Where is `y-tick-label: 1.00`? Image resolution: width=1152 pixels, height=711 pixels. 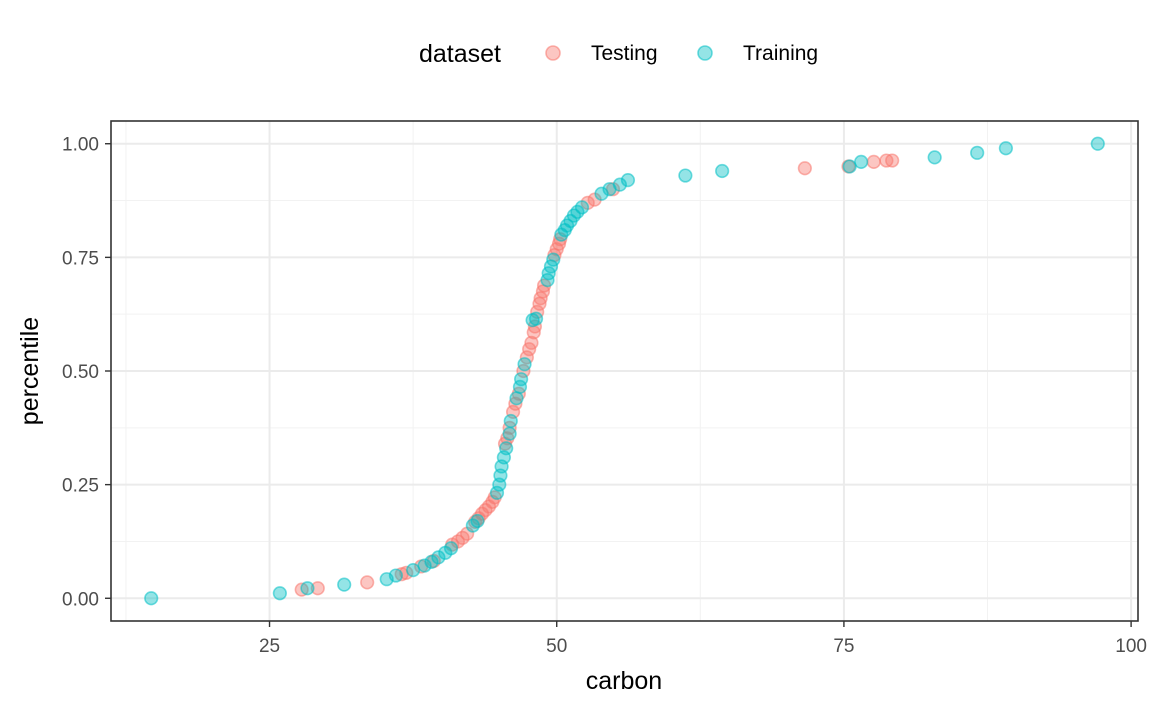 y-tick-label: 1.00 is located at coordinates (80, 145).